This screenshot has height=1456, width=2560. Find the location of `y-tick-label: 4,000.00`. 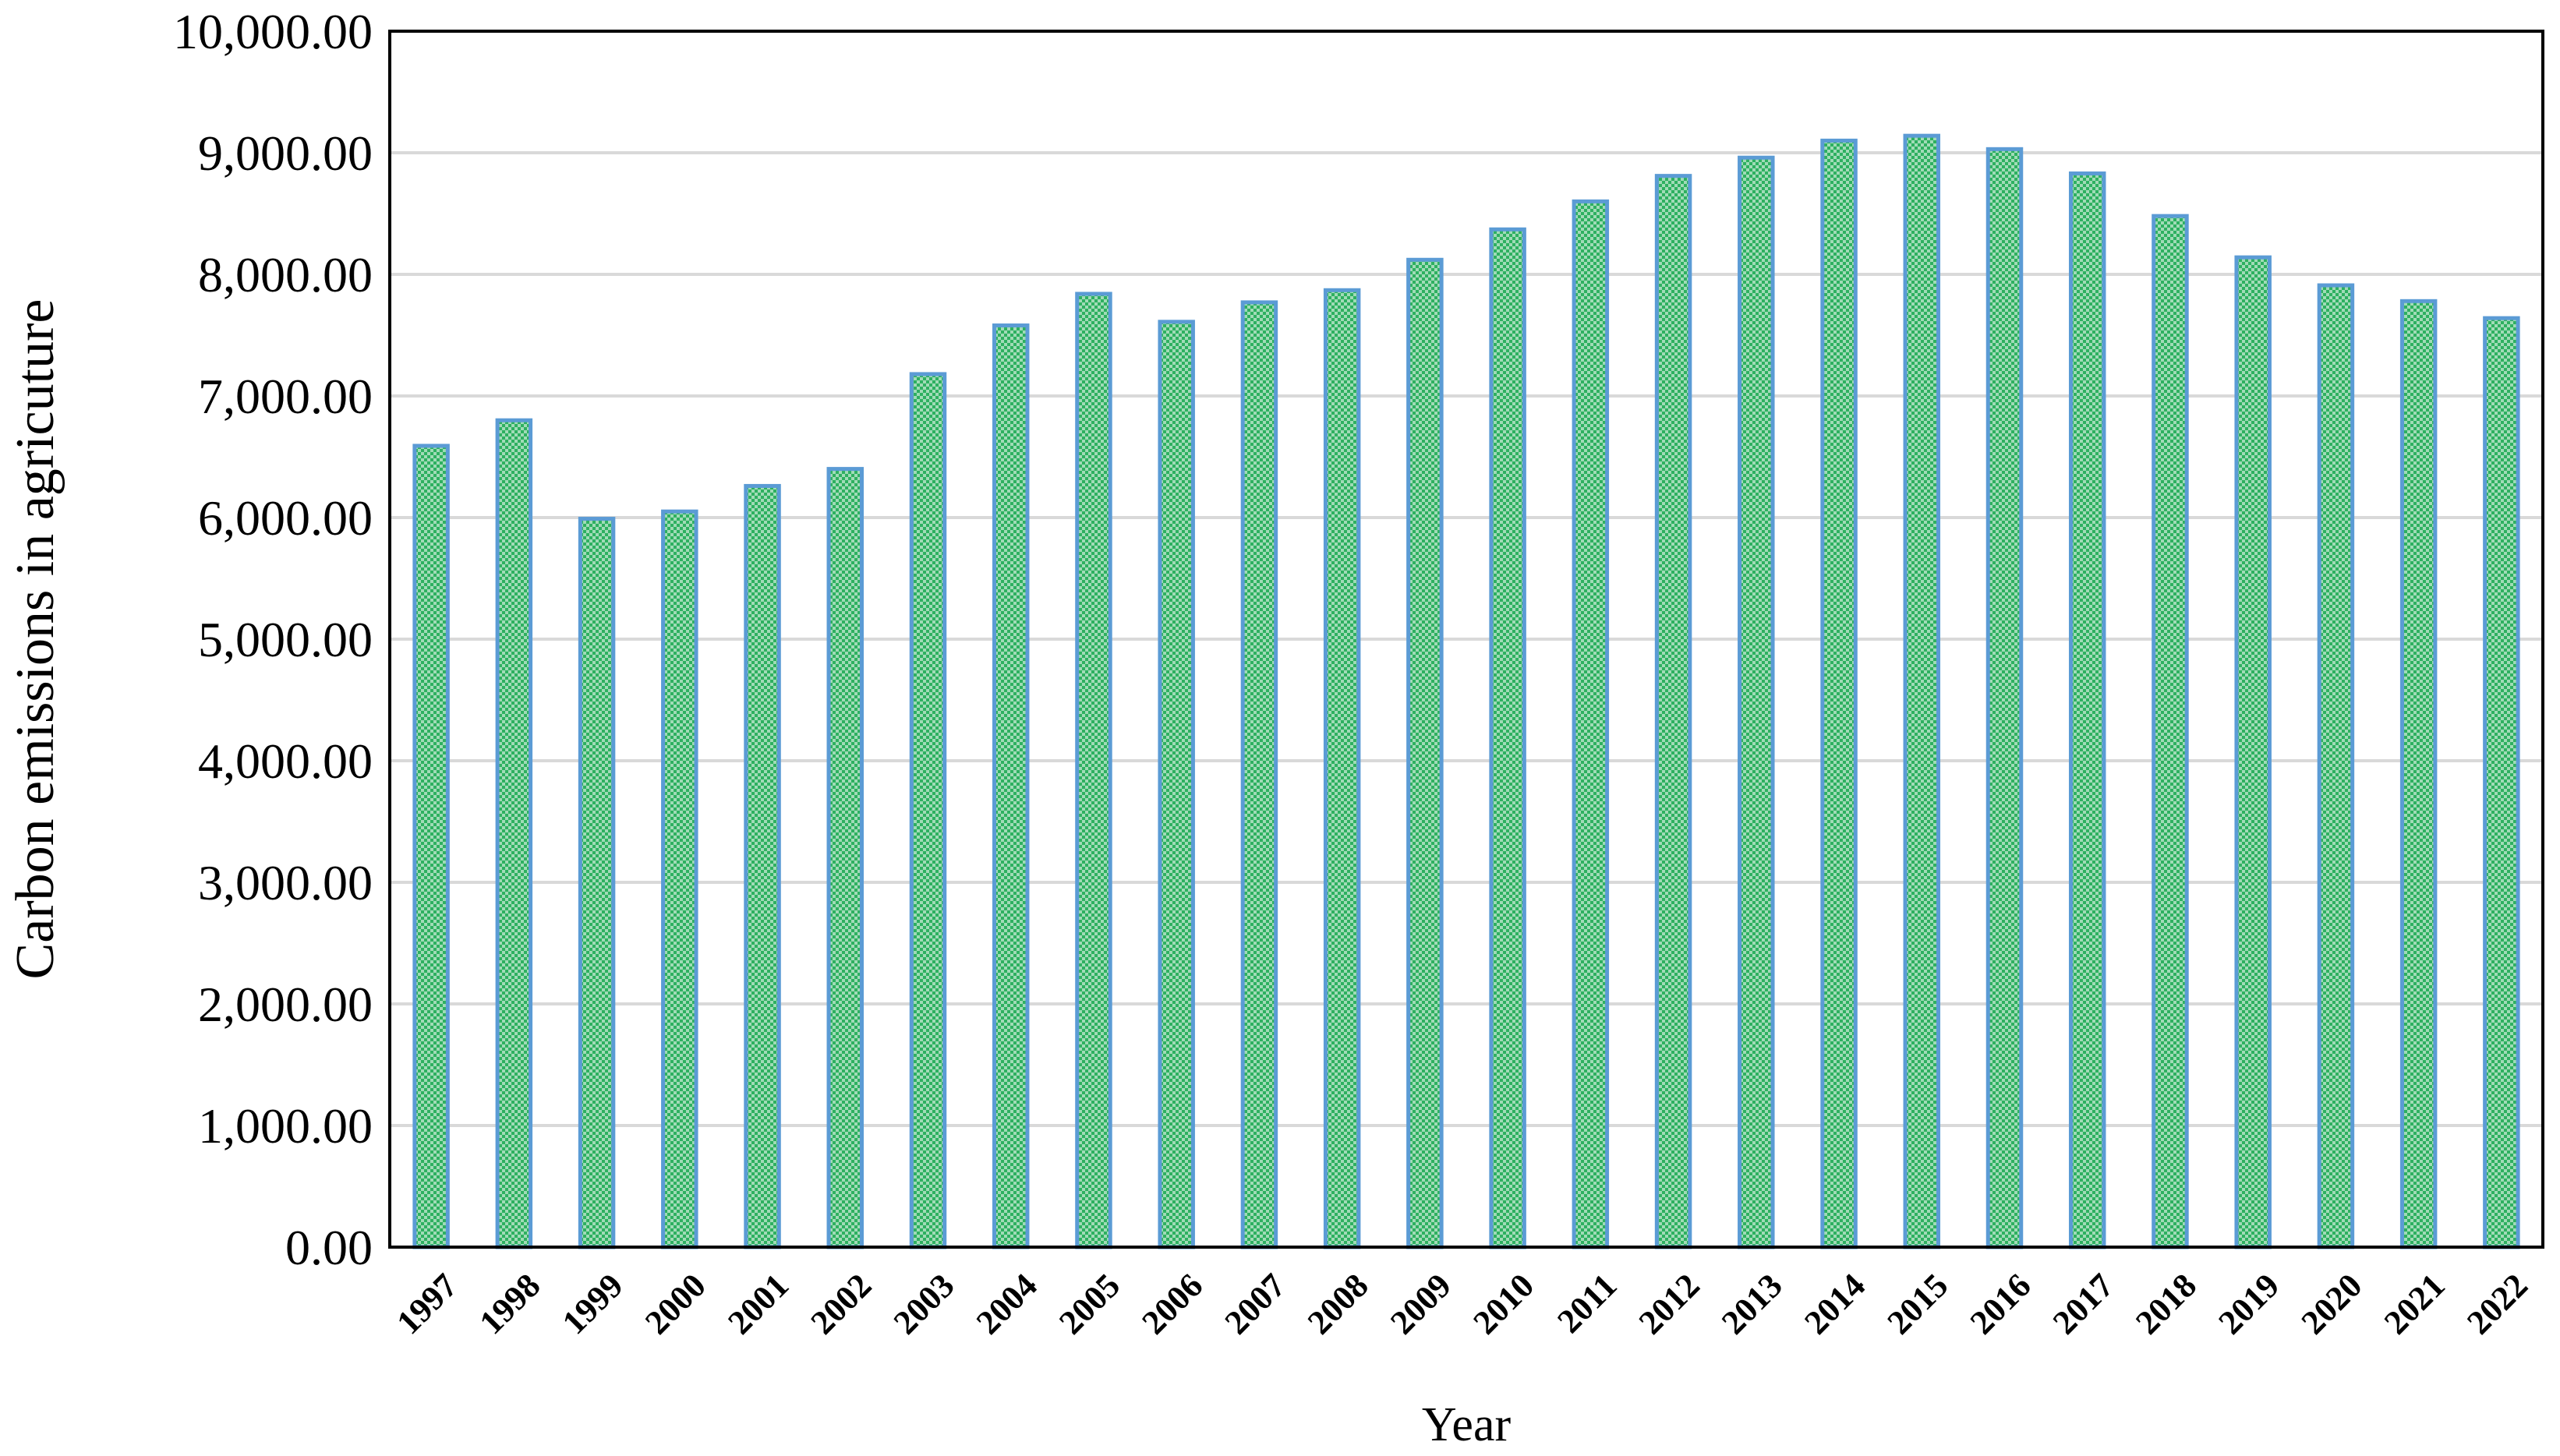

y-tick-label: 4,000.00 is located at coordinates (285, 761).